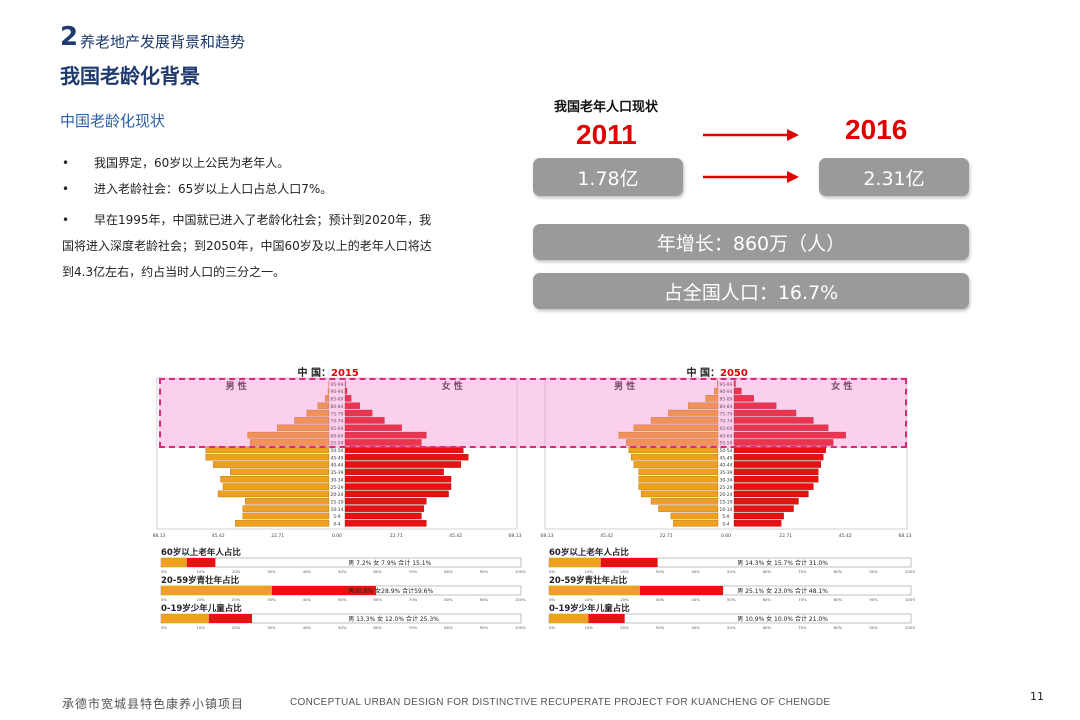 The height and width of the screenshot is (720, 1080). I want to click on age-group-label: 0-4, so click(336, 525).